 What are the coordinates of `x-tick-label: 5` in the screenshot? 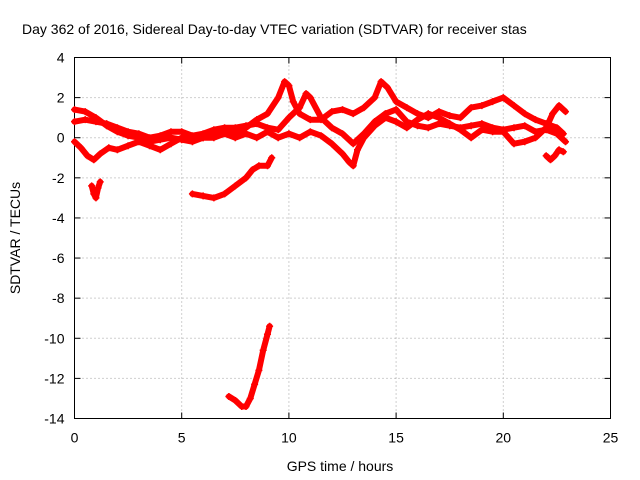 It's located at (182, 438).